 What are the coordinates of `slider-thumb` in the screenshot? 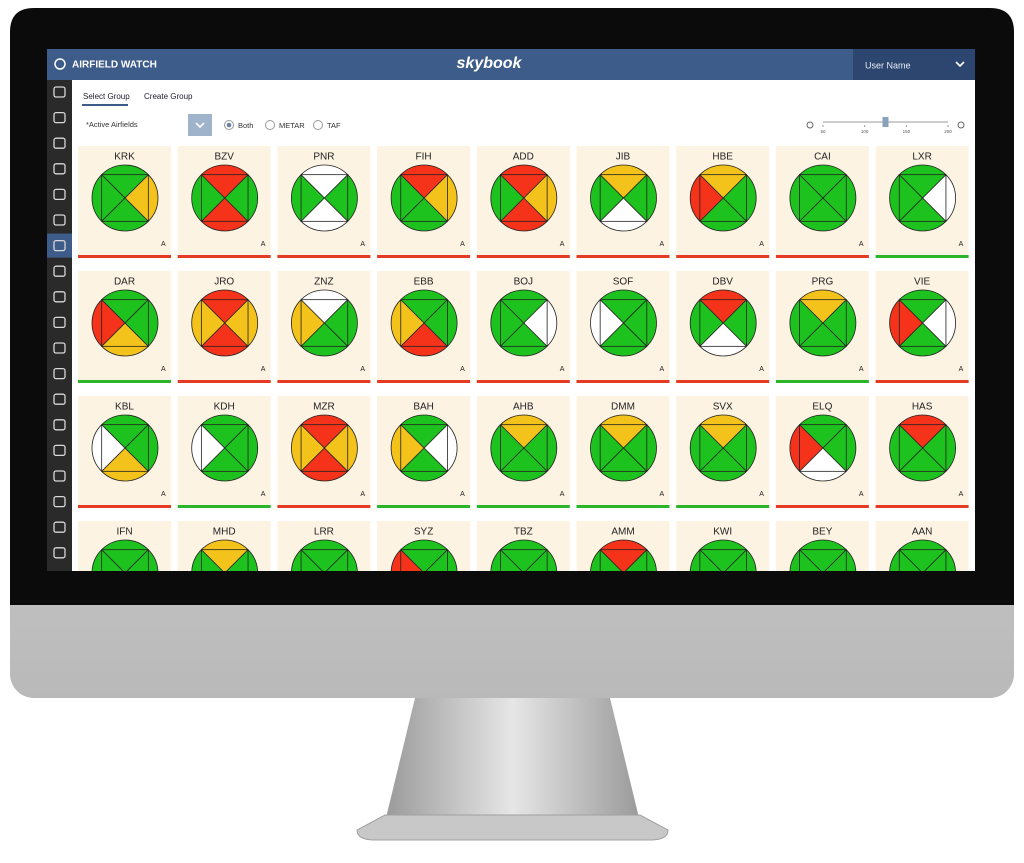 It's located at (885, 122).